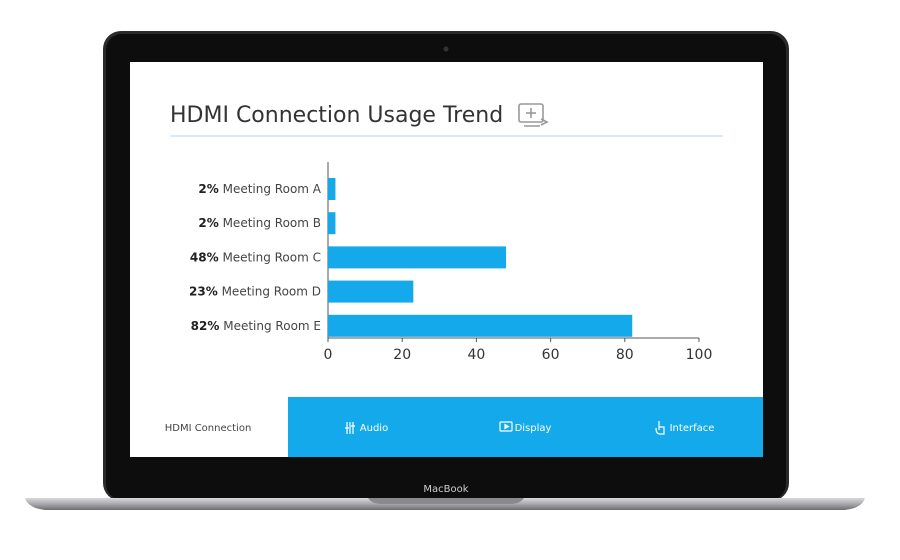 Image resolution: width=900 pixels, height=560 pixels. What do you see at coordinates (446, 49) in the screenshot?
I see `camera` at bounding box center [446, 49].